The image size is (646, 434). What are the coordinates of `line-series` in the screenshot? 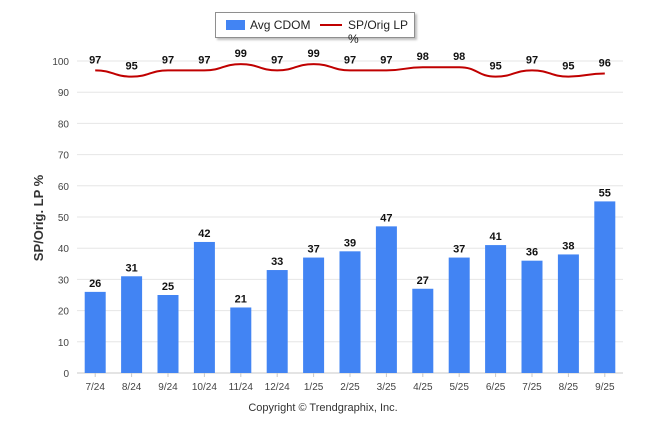 It's located at (350, 70).